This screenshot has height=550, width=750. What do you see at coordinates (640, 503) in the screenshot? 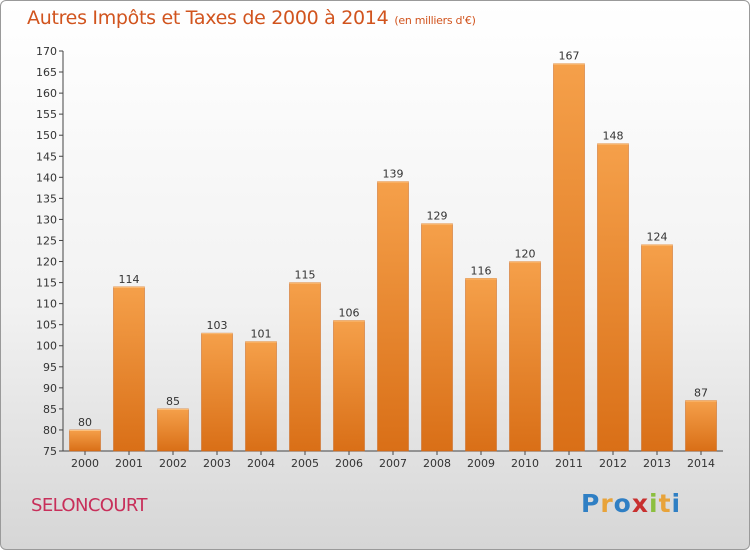
I see `logo-letter: x` at bounding box center [640, 503].